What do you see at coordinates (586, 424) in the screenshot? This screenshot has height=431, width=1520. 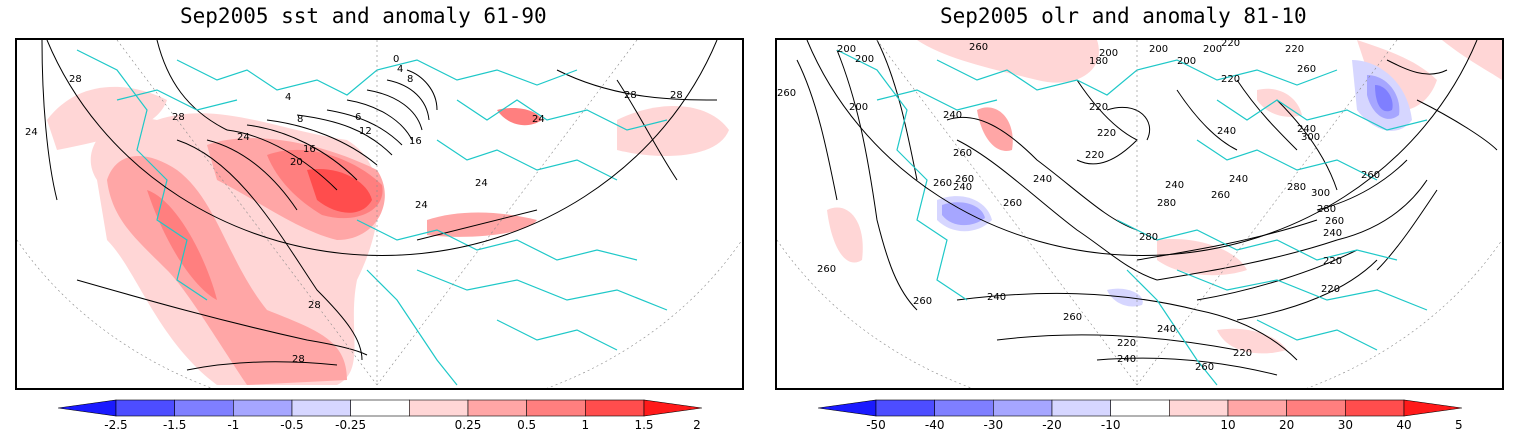 I see `sst-colorbar-tick-label: 1` at bounding box center [586, 424].